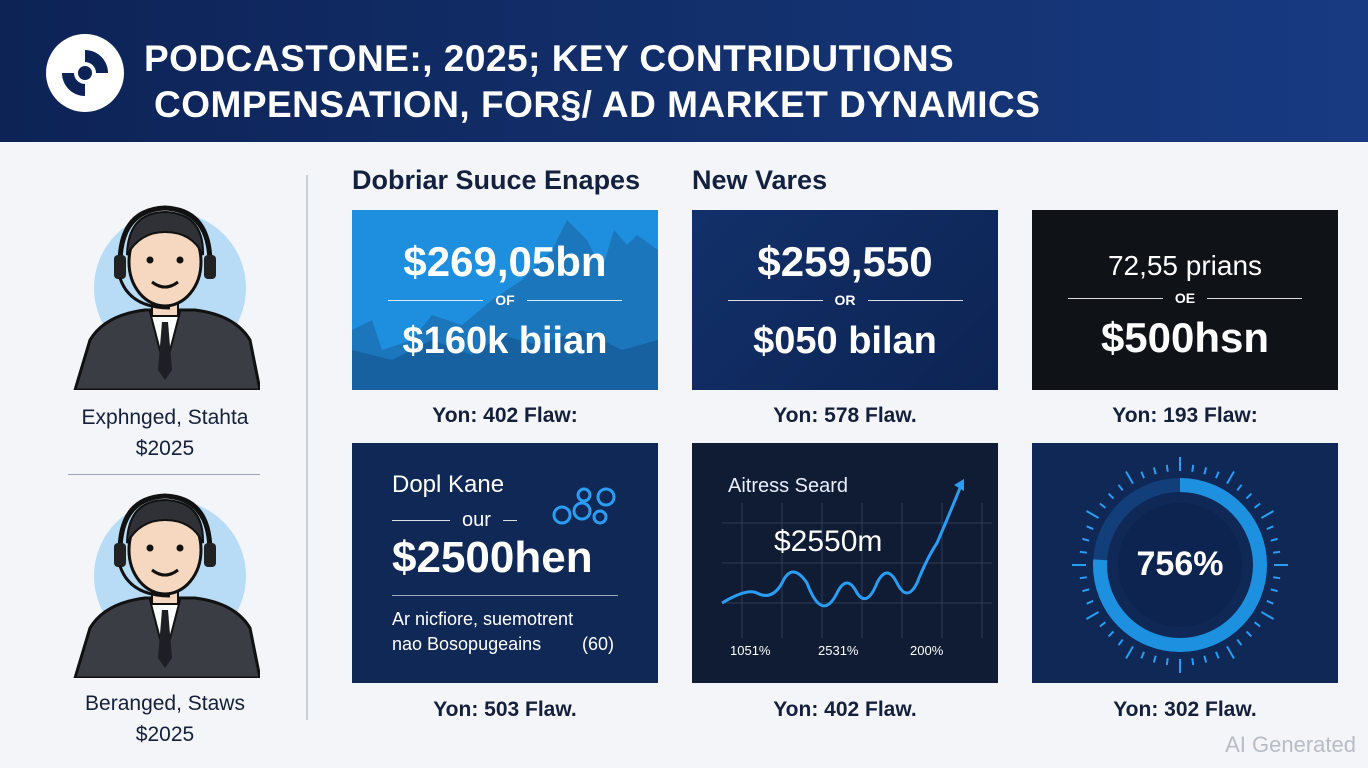  I want to click on stat-card-6: 756%, so click(1185, 563).